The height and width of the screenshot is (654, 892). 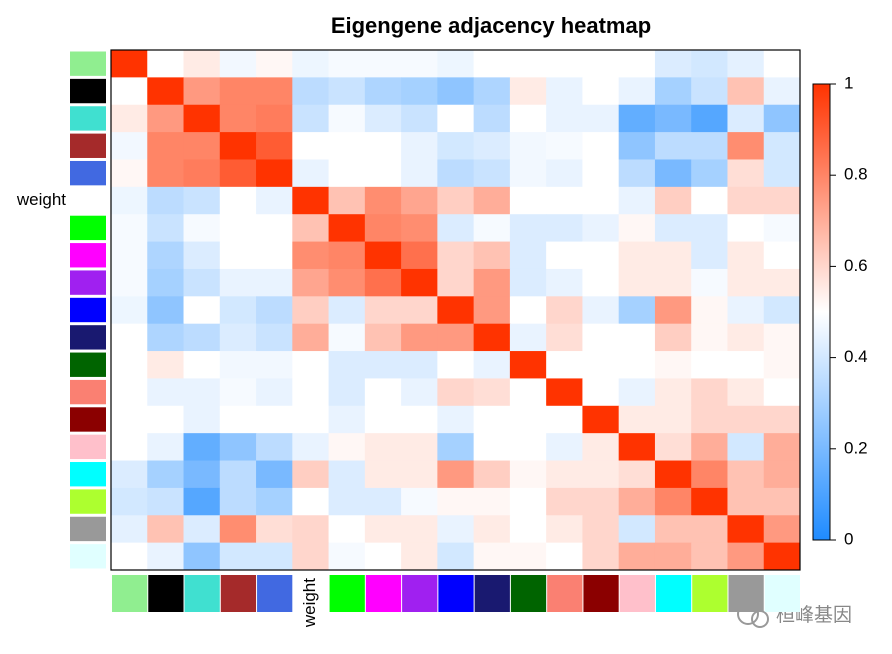 What do you see at coordinates (848, 538) in the screenshot?
I see `colorbar-tick-label: 0` at bounding box center [848, 538].